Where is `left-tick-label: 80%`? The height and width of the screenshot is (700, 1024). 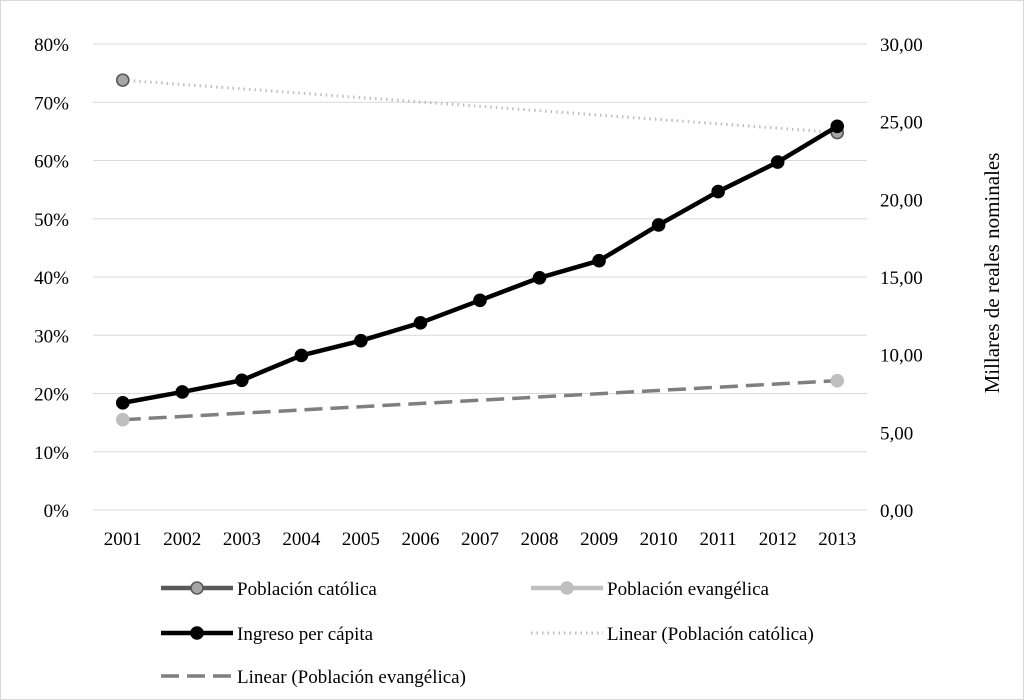 left-tick-label: 80% is located at coordinates (51, 45).